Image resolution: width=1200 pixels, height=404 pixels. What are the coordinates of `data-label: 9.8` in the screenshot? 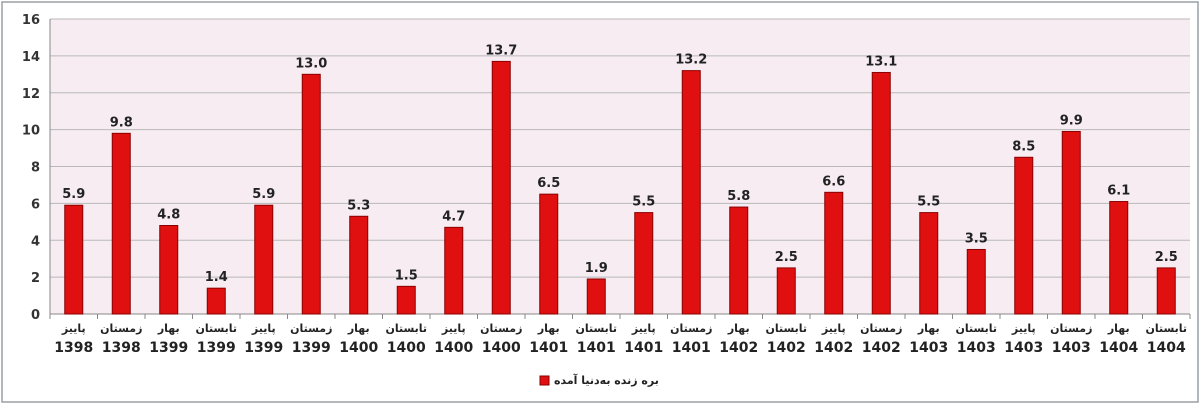 It's located at (121, 122).